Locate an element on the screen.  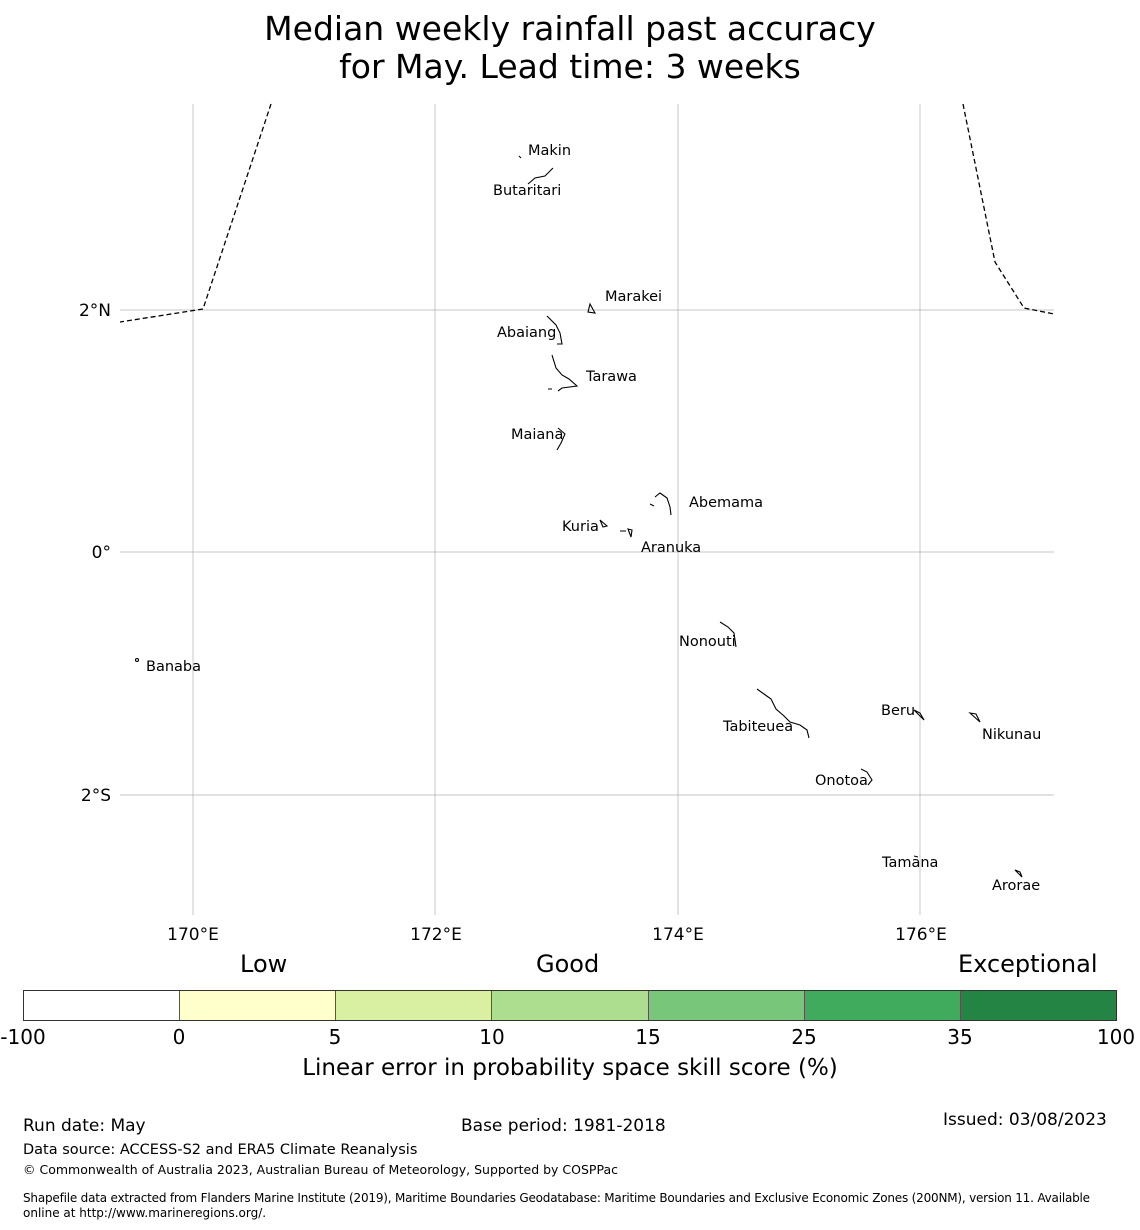
colorbar-tick: 100 is located at coordinates (1116, 1037).